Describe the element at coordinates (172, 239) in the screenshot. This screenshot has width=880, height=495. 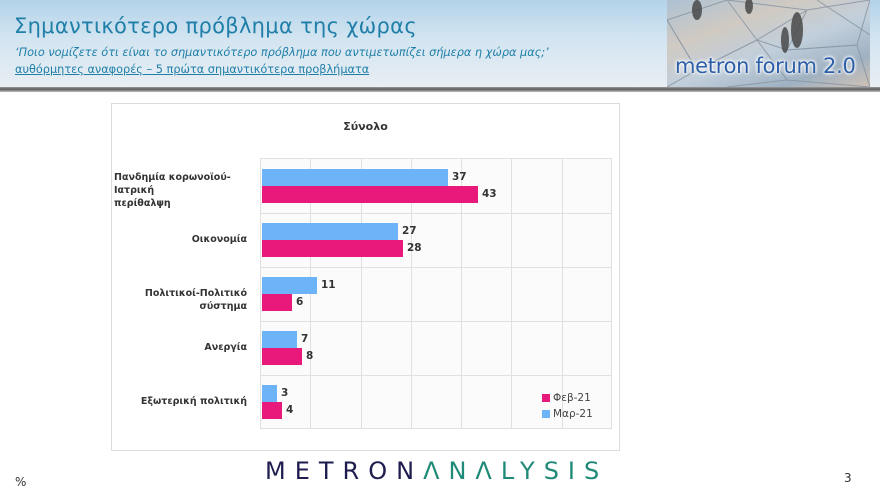
I see `category-label: Οικονομία` at that location.